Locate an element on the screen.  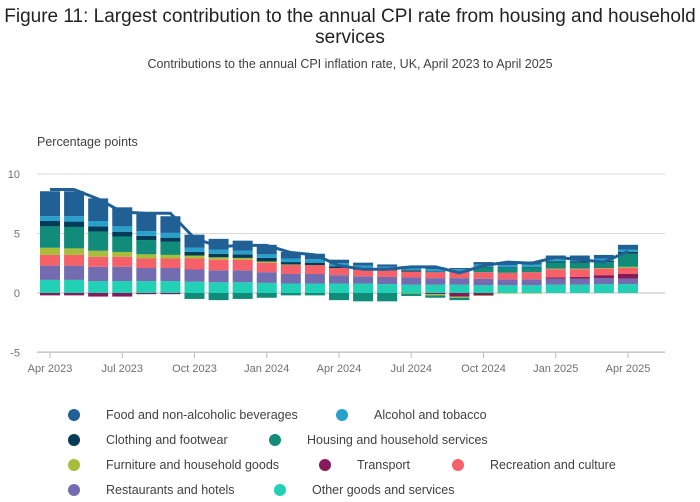
x-tick-label: Oct 2023 is located at coordinates (194, 369).